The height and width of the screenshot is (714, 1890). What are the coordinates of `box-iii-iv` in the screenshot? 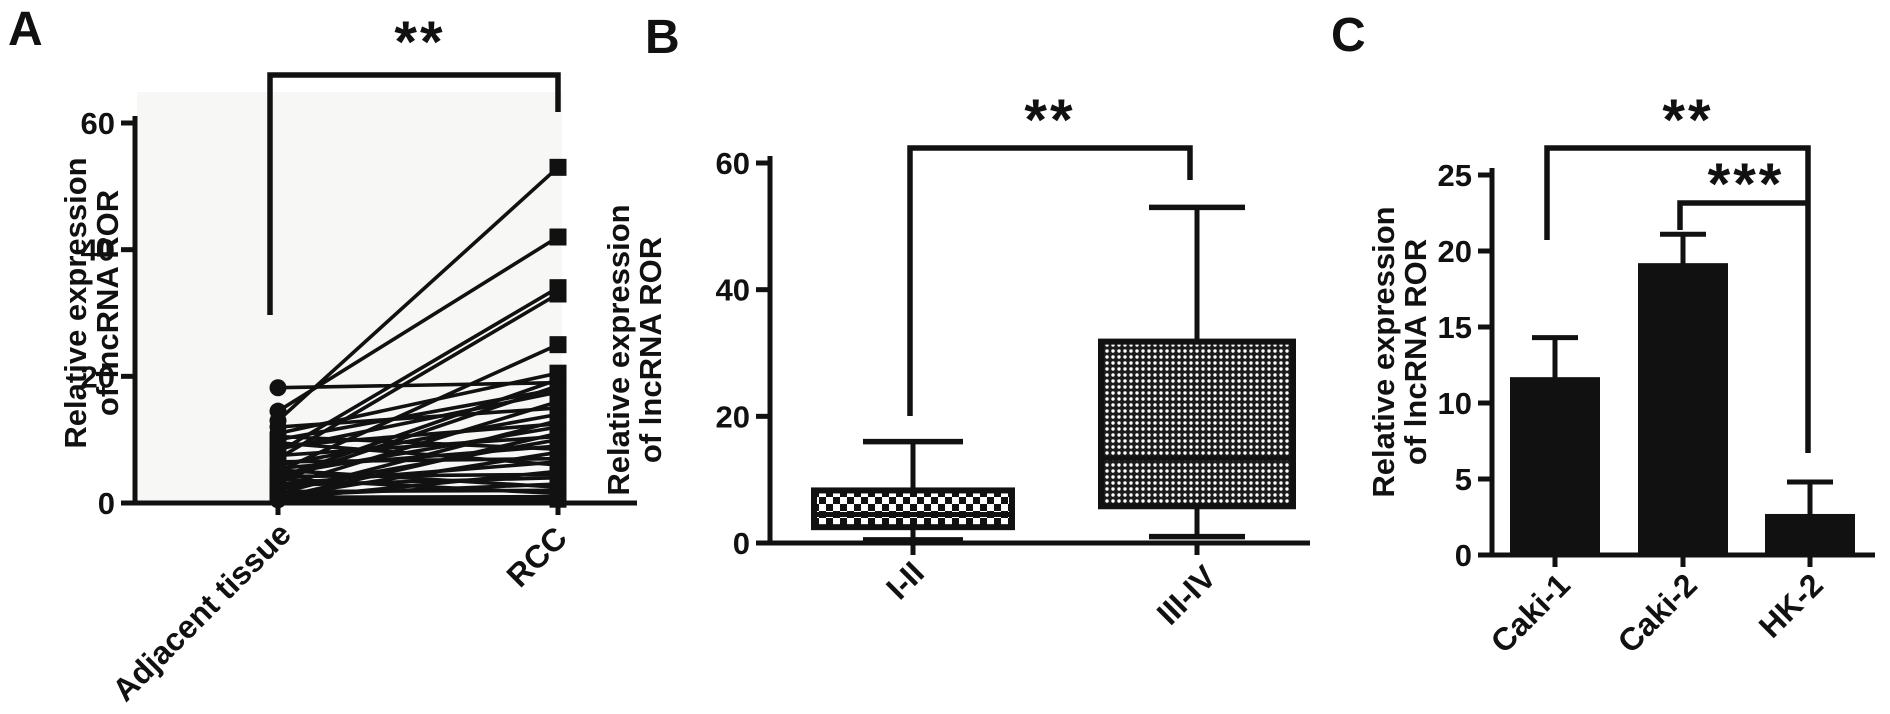 It's located at (1197, 424).